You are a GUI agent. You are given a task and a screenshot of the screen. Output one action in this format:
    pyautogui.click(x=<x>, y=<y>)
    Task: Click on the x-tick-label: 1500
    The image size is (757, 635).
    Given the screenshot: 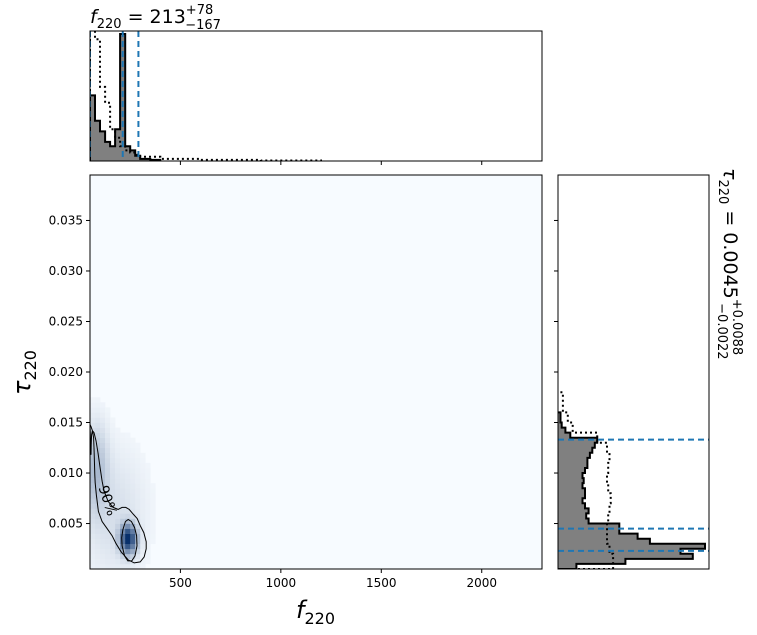 What is the action you would take?
    pyautogui.click(x=381, y=583)
    